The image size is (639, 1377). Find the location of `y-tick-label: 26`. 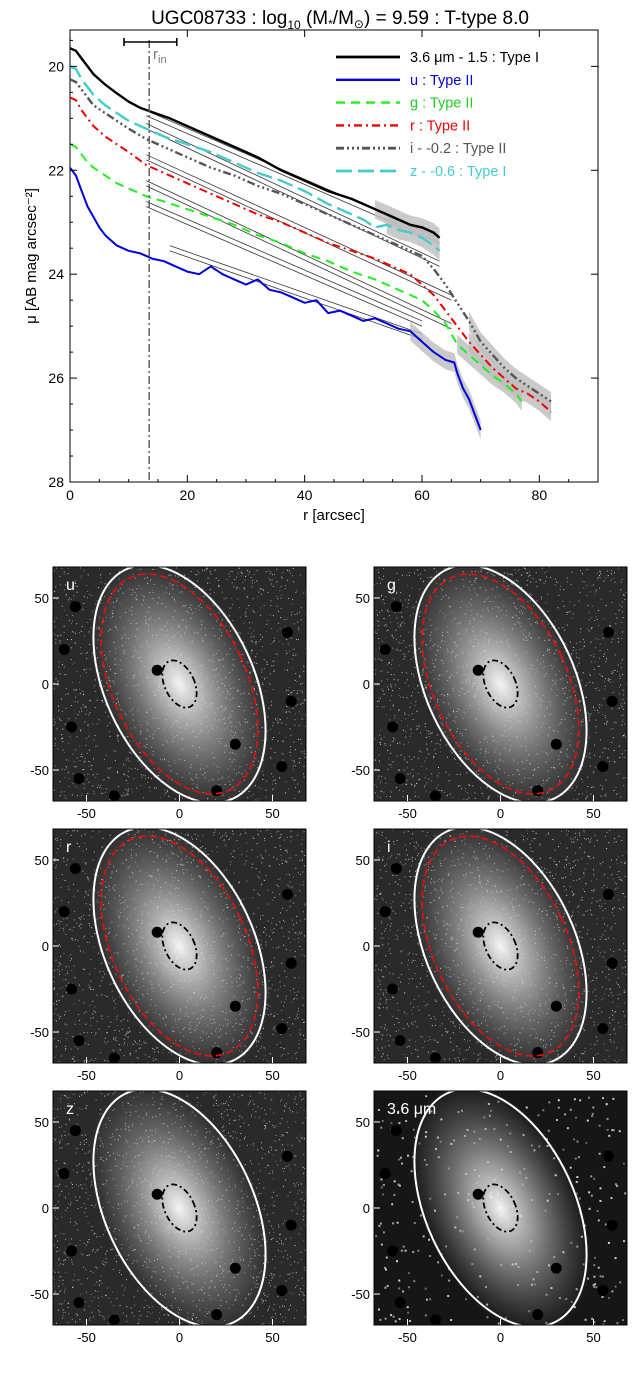

y-tick-label: 26 is located at coordinates (56, 378).